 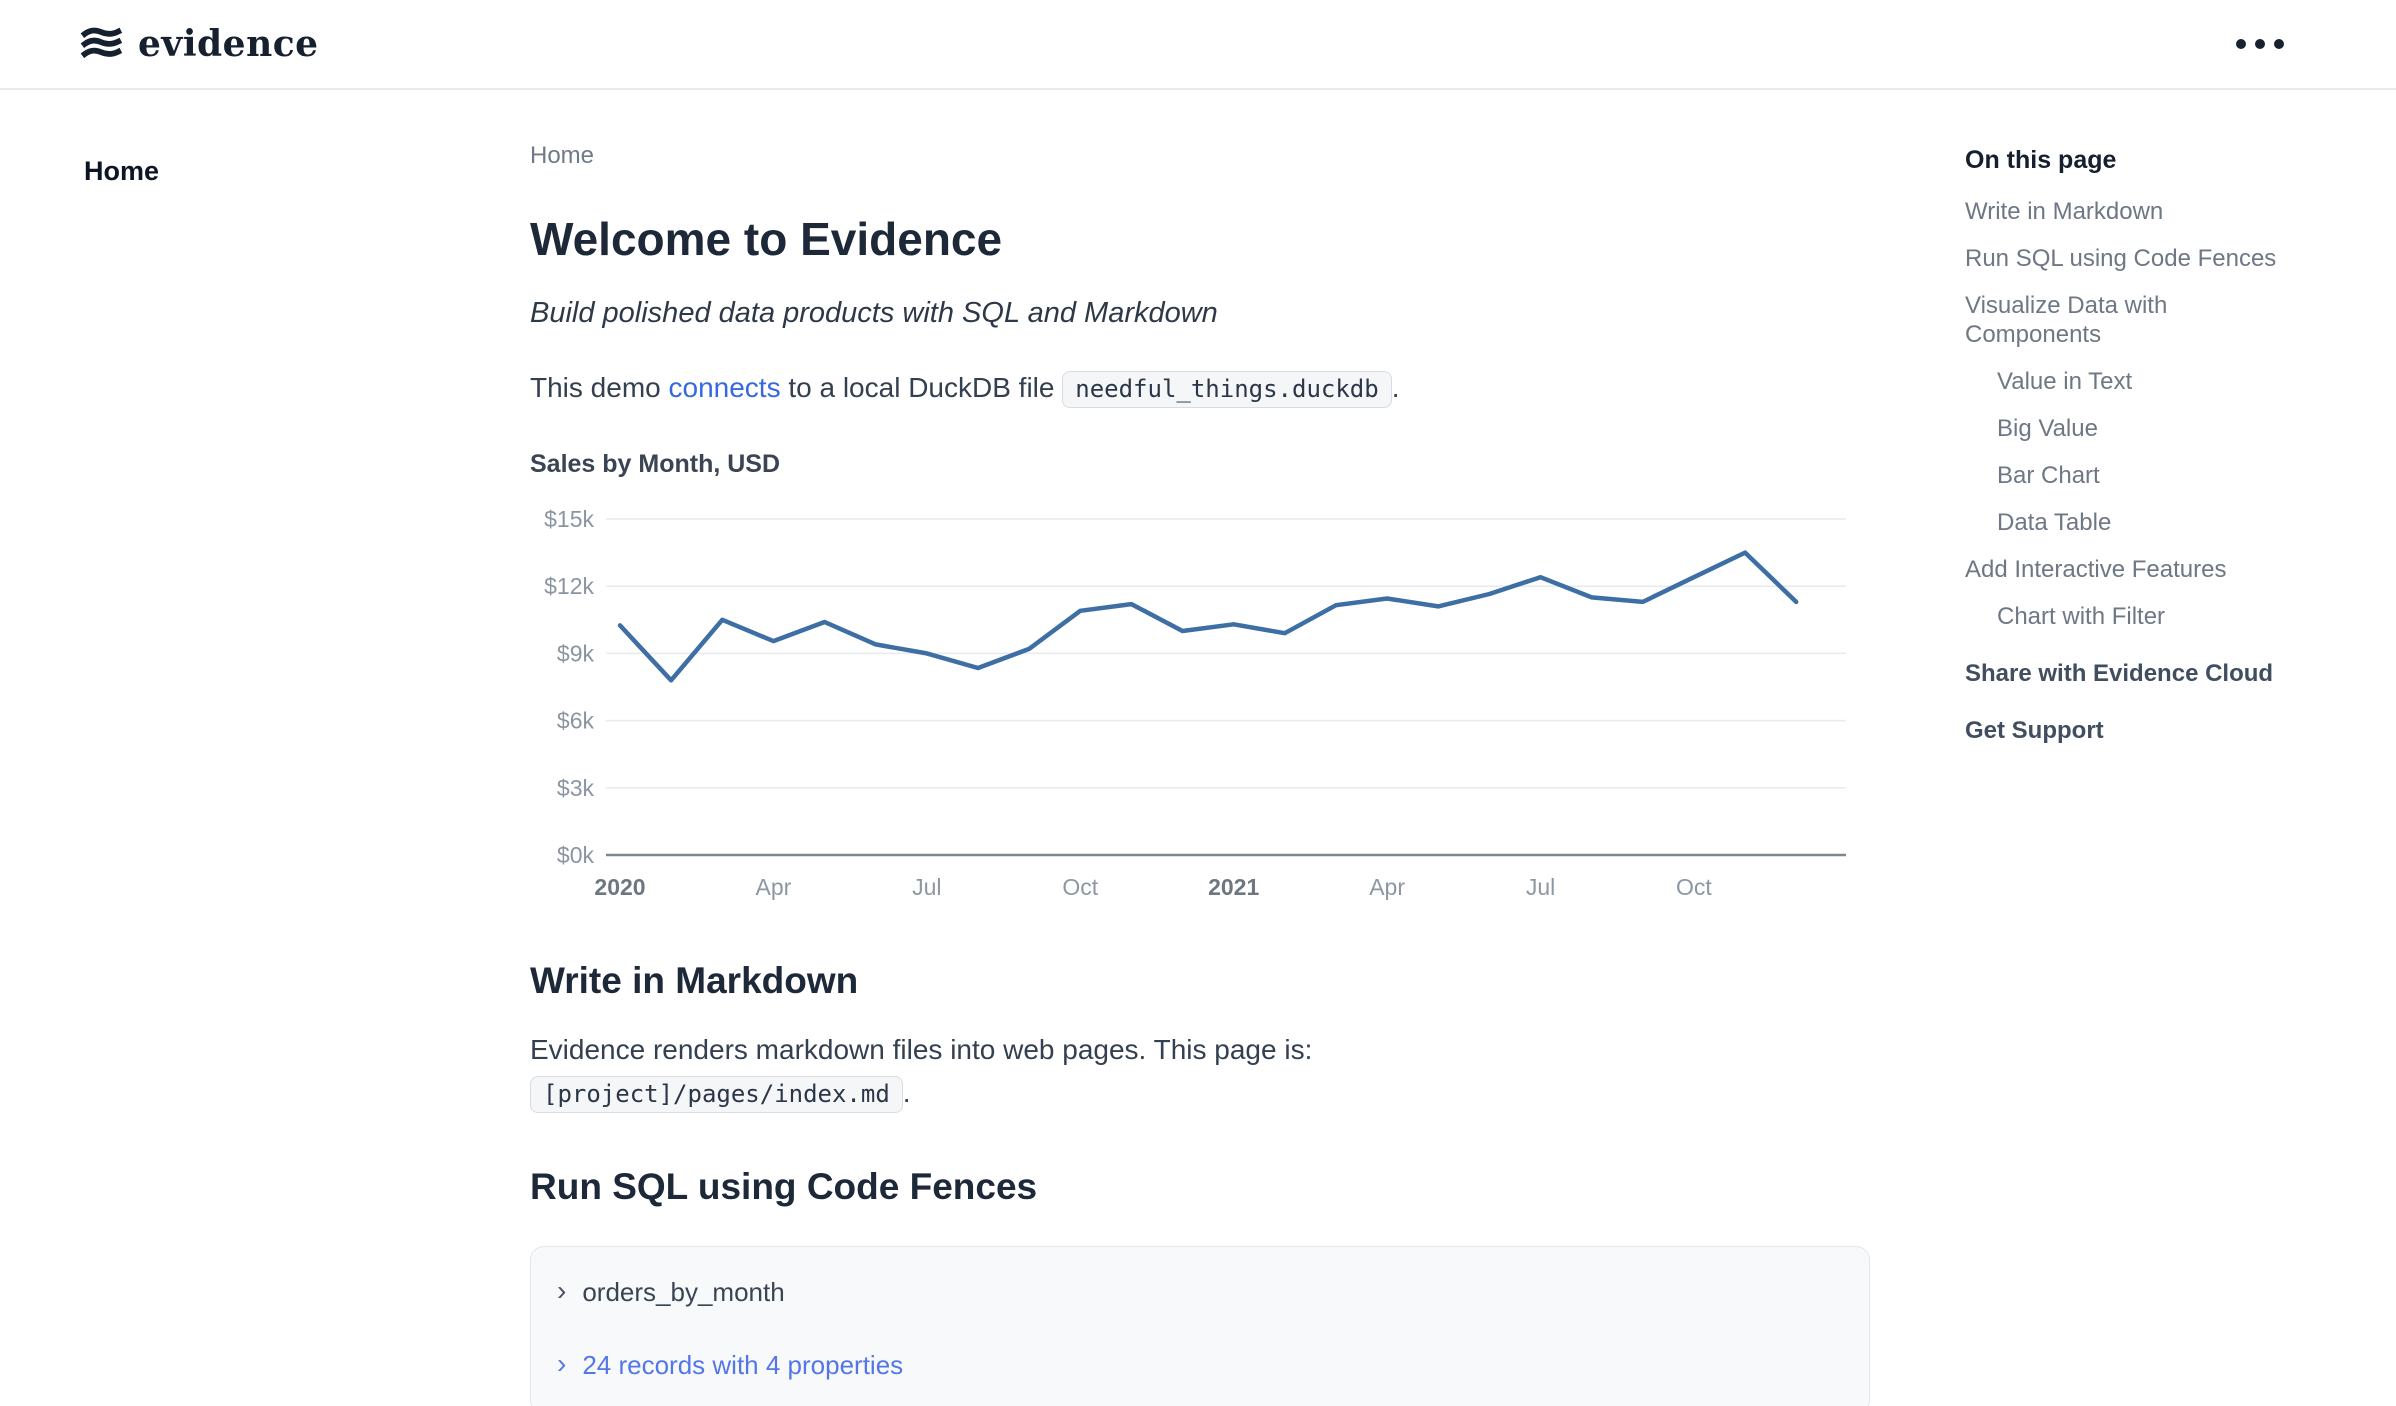 I want to click on svg-text: $0k, so click(x=576, y=855).